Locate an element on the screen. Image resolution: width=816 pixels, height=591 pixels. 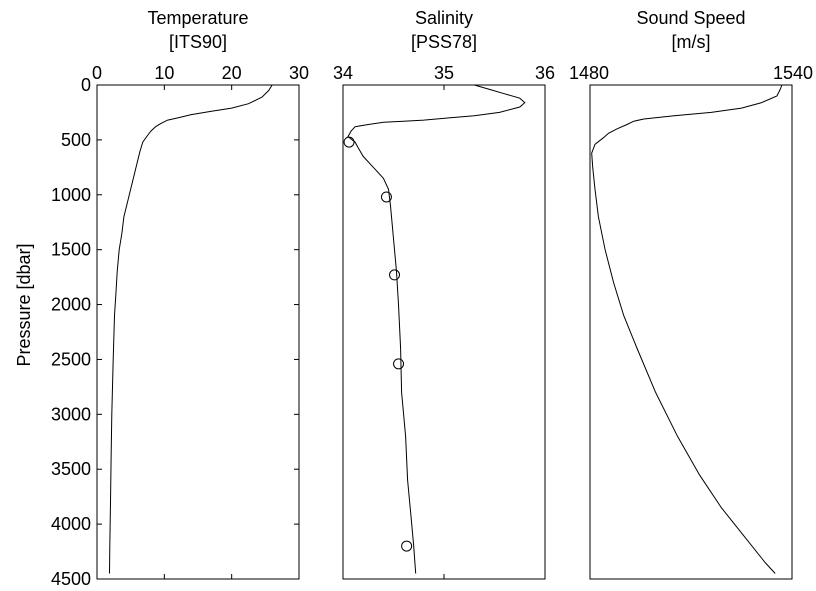
y-tick-label: 0 is located at coordinates (86, 85).